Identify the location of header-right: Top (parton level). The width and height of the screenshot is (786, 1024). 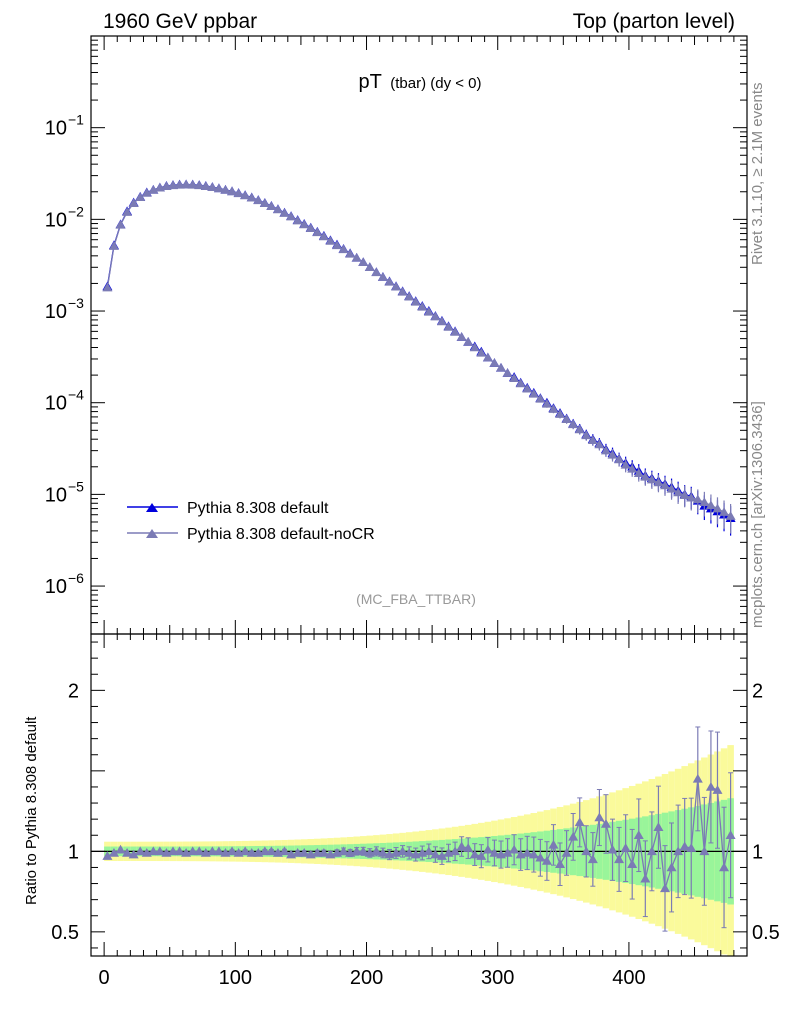
(654, 21).